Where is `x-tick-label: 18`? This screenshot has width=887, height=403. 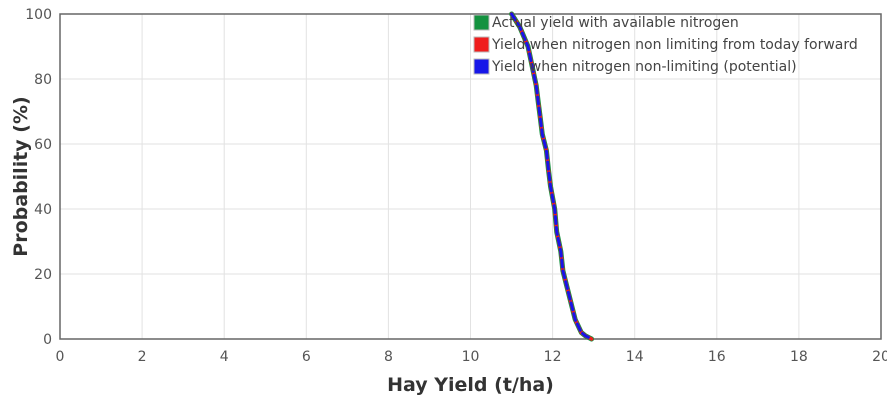 x-tick-label: 18 is located at coordinates (799, 357).